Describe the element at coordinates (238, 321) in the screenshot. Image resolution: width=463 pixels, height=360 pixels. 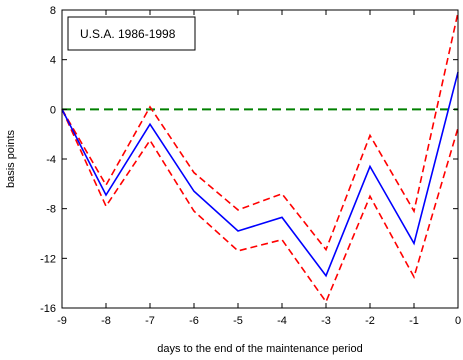
I see `x-tick-label: -5` at that location.